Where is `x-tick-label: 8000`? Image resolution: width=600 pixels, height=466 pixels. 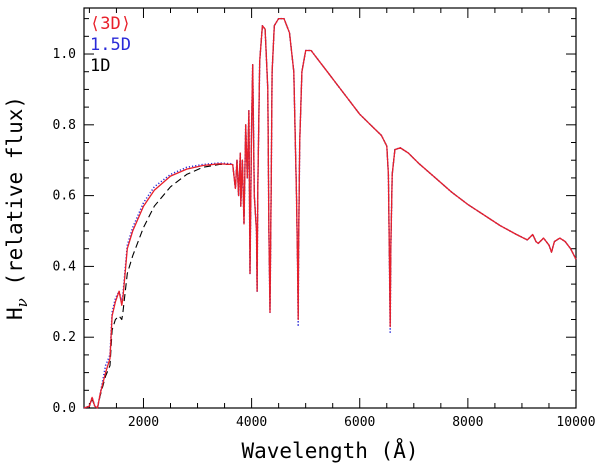
x-tick-label: 8000 is located at coordinates (467, 422).